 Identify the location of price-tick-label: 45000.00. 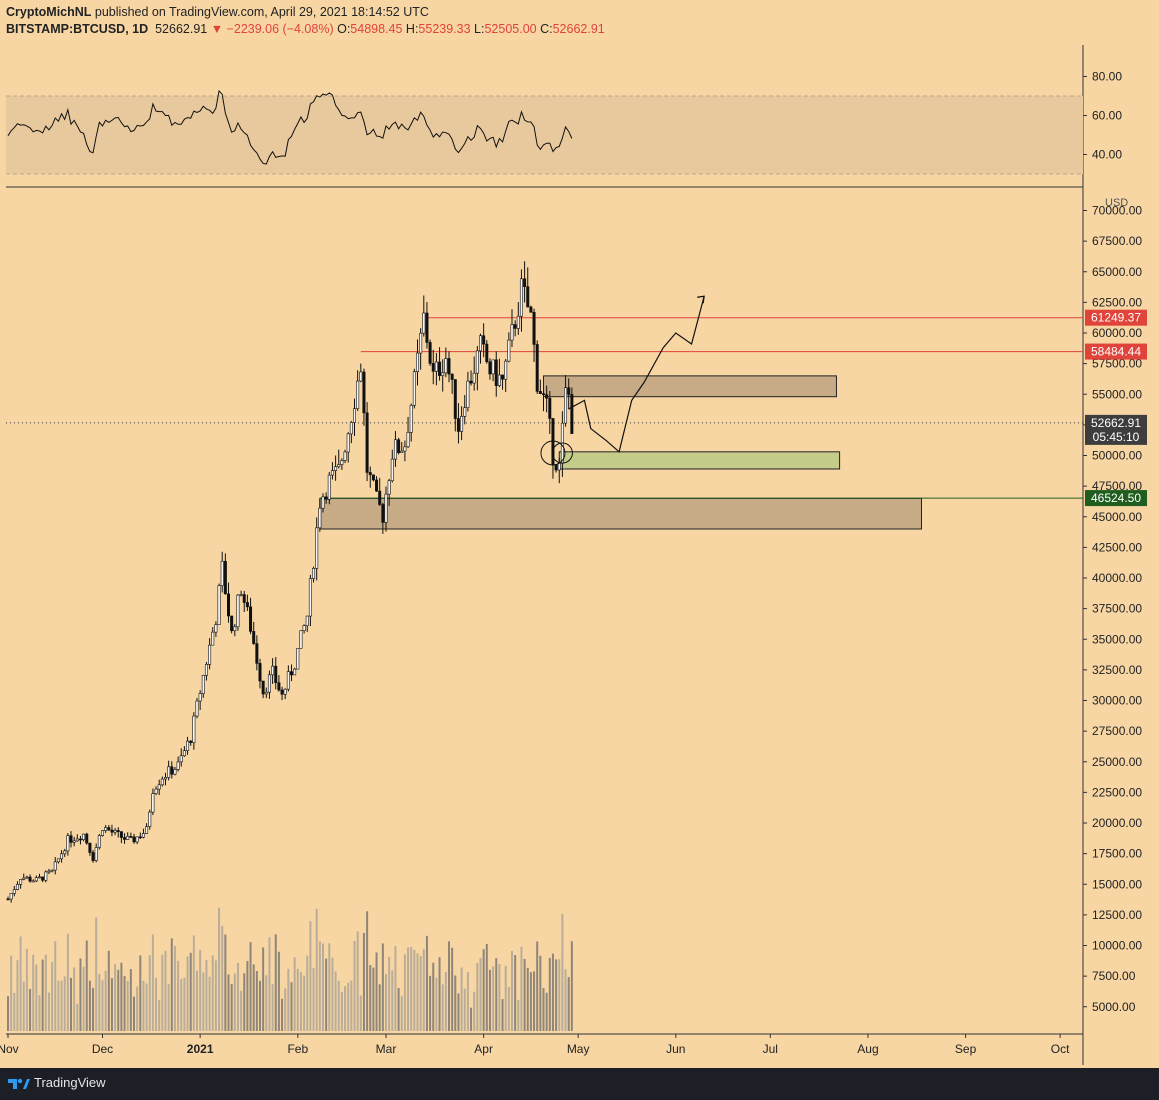
(1117, 517).